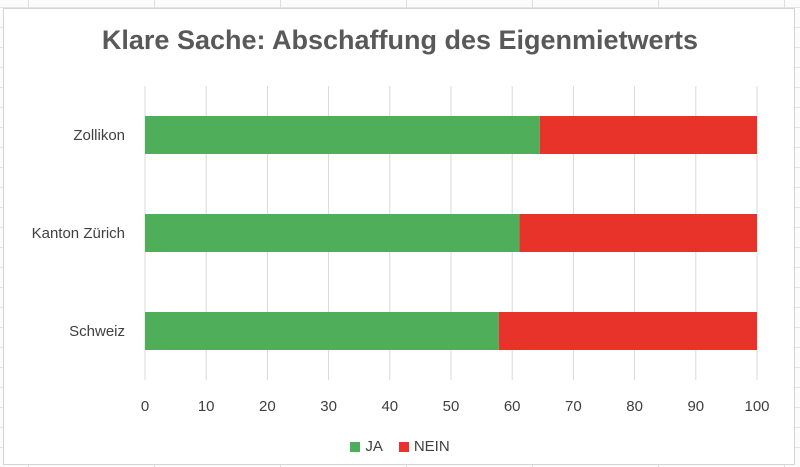 The image size is (800, 467). What do you see at coordinates (573, 406) in the screenshot?
I see `x-tick-label-70: 70` at bounding box center [573, 406].